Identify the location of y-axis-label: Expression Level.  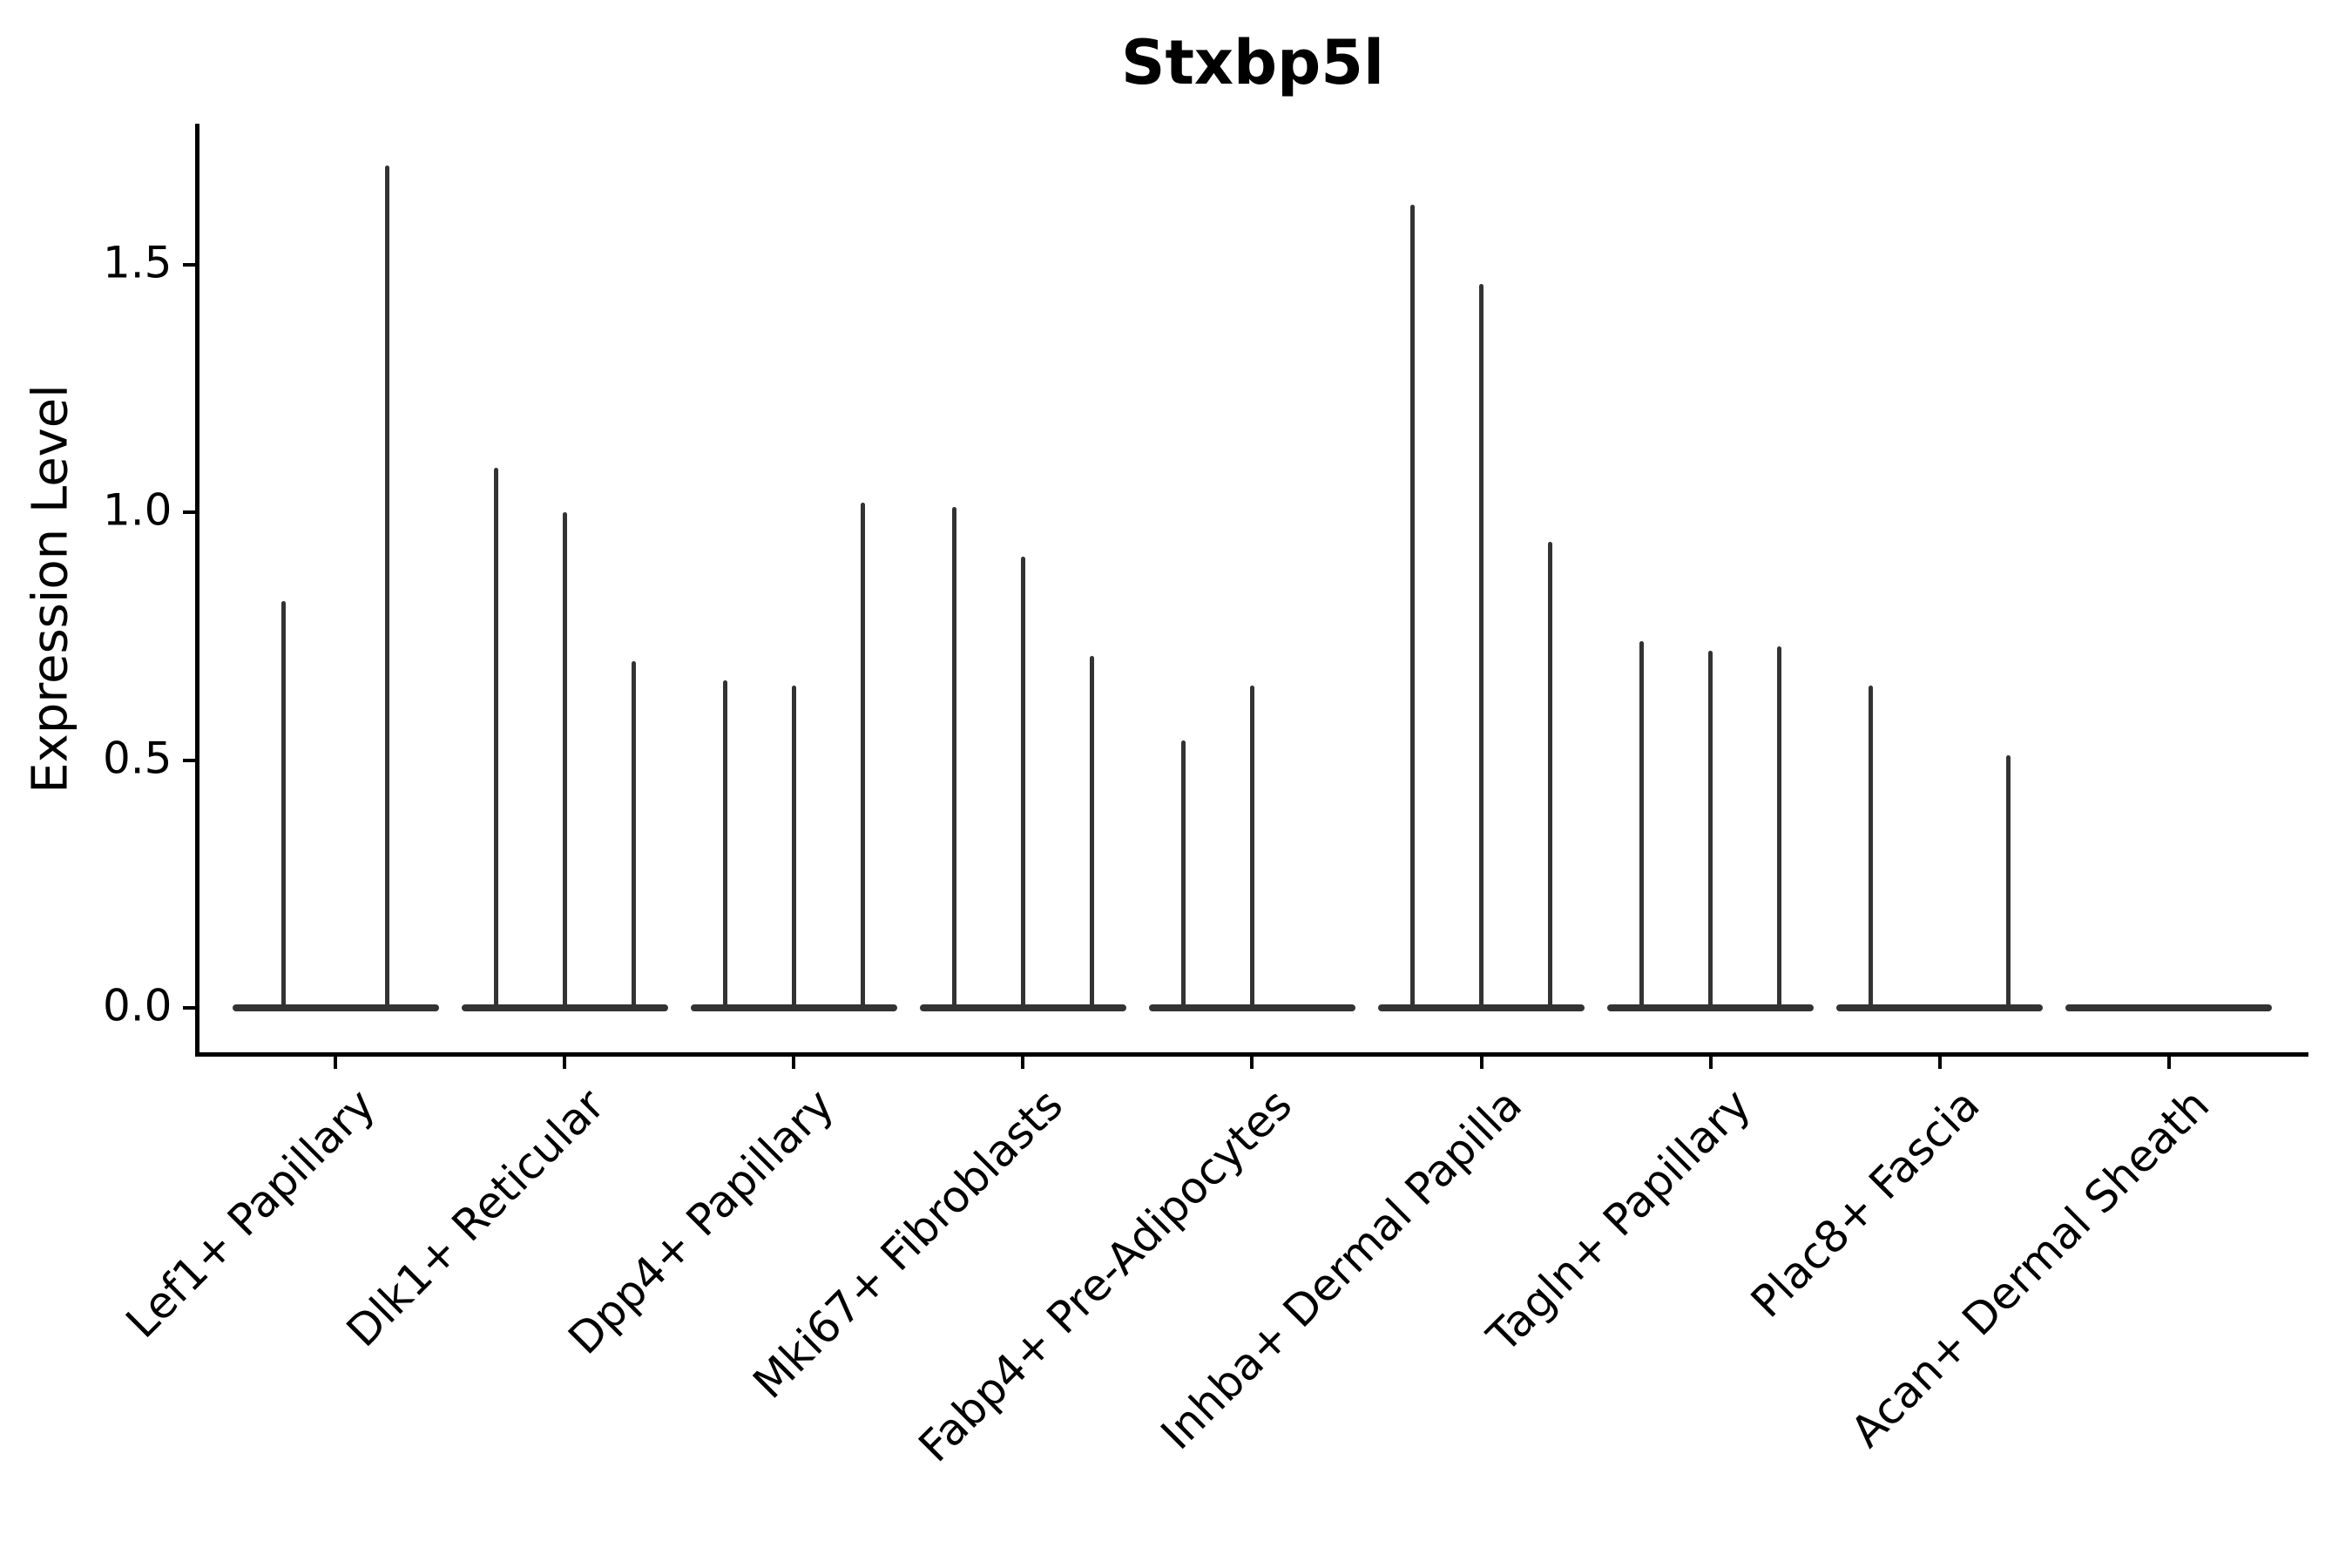
(50, 589).